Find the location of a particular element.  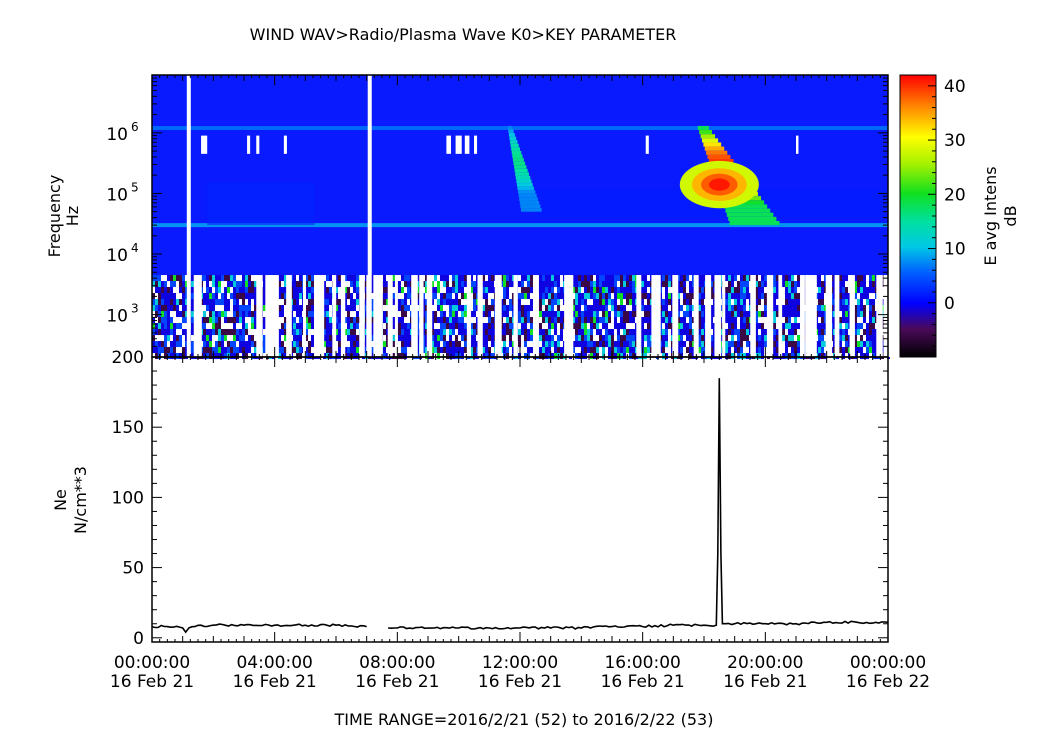

date-tick-label: 16 Feb 21 is located at coordinates (643, 682).